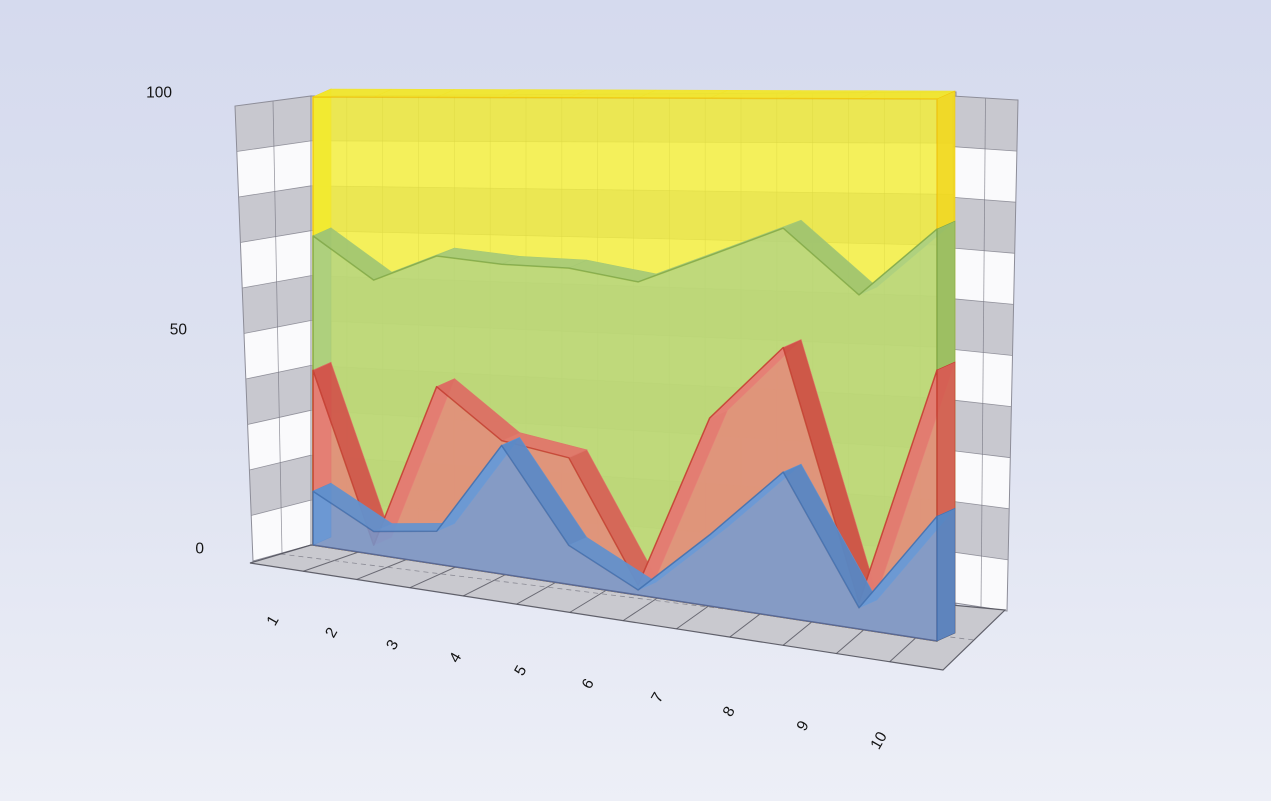 The height and width of the screenshot is (801, 1271). I want to click on x-axis-category-label: 4, so click(455, 657).